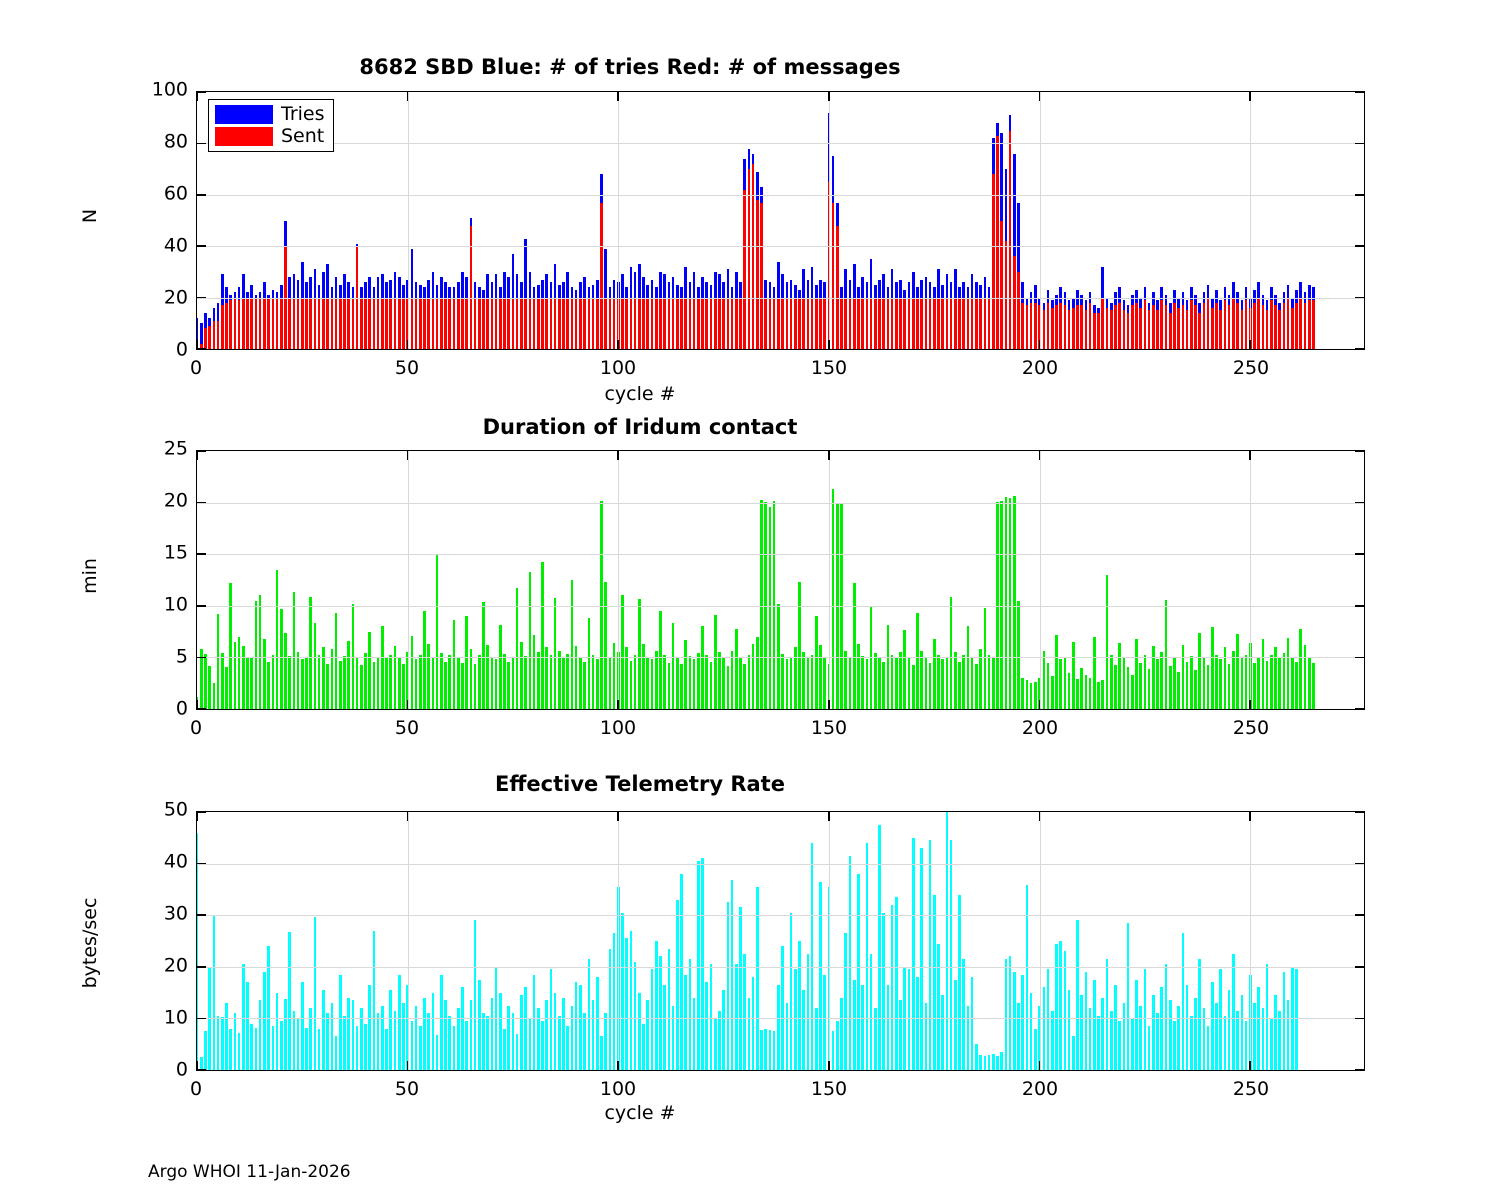  What do you see at coordinates (829, 728) in the screenshot?
I see `xtick-label: 150` at bounding box center [829, 728].